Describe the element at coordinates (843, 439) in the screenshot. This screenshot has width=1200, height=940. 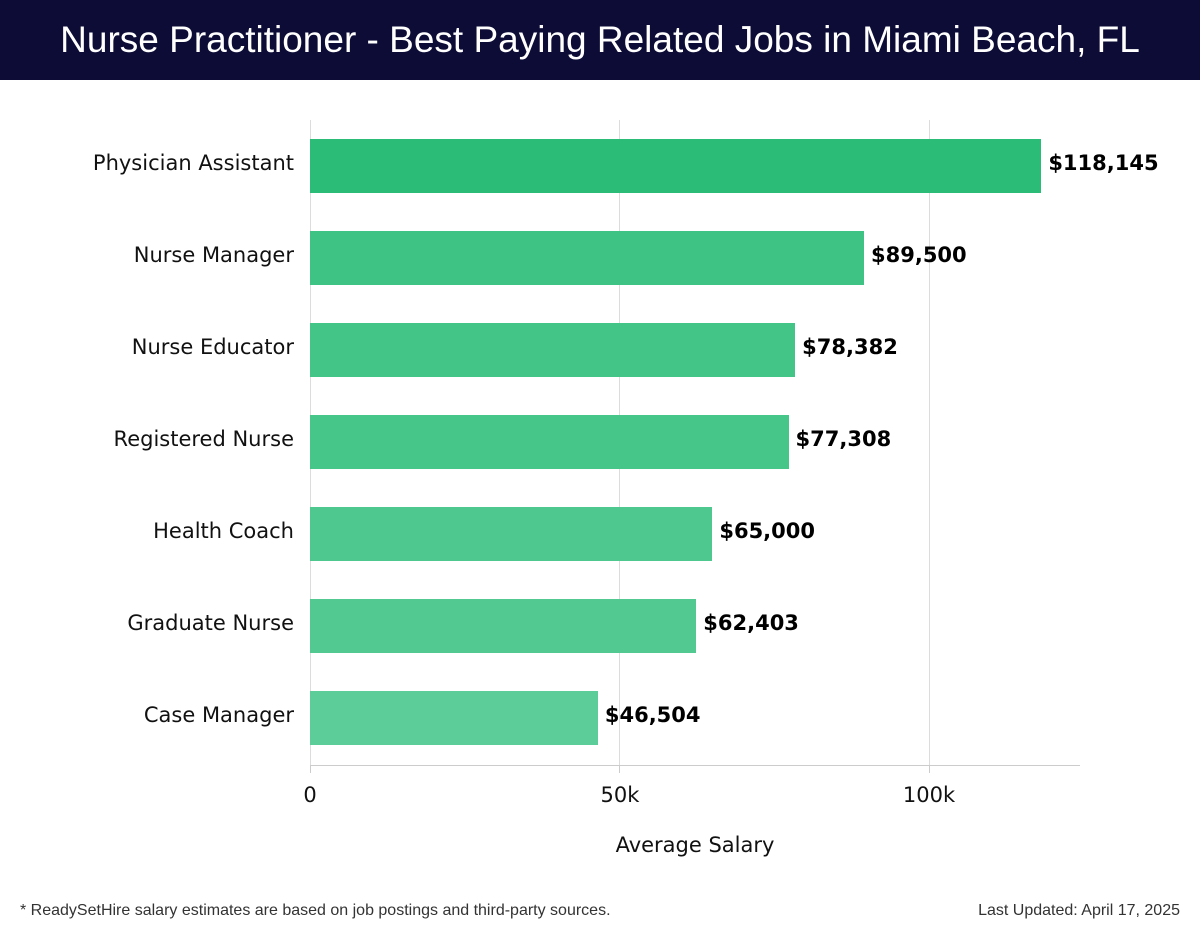
I see `value-label: $77,308` at that location.